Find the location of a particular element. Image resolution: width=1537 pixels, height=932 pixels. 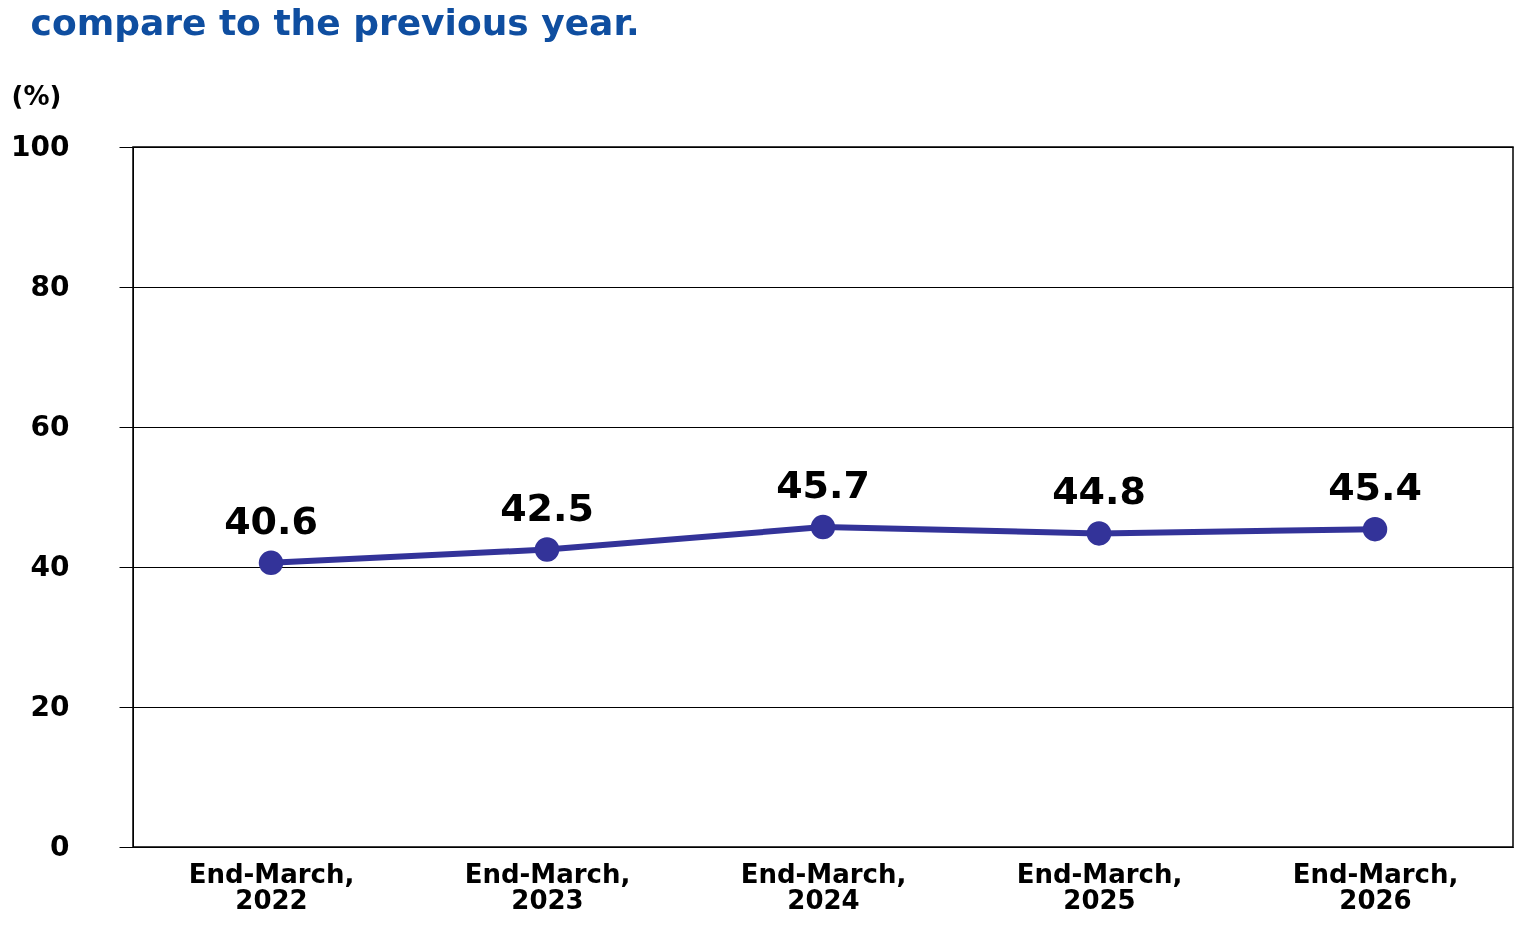

y-tick-label: 20 is located at coordinates (50, 706).